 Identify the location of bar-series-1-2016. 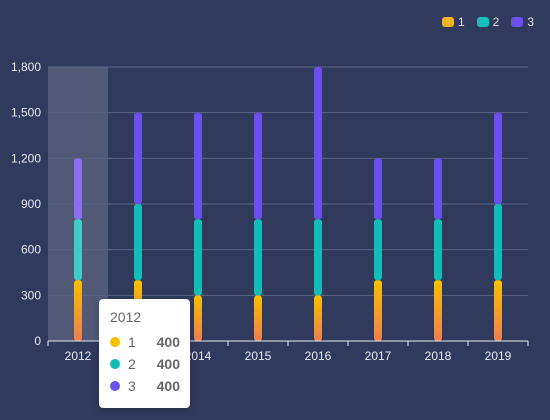
(318, 318).